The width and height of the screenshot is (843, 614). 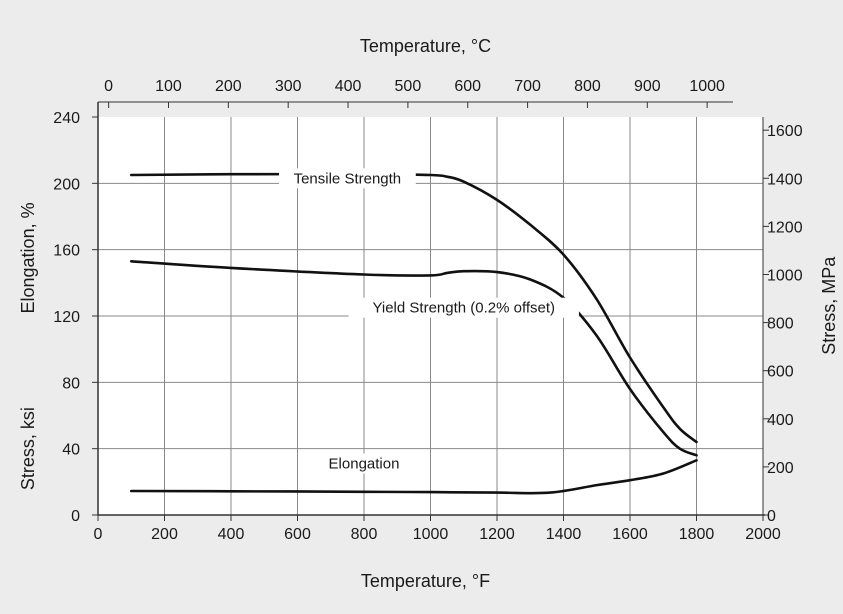 I want to click on y-right-axis-title: Stress, MPa, so click(x=829, y=305).